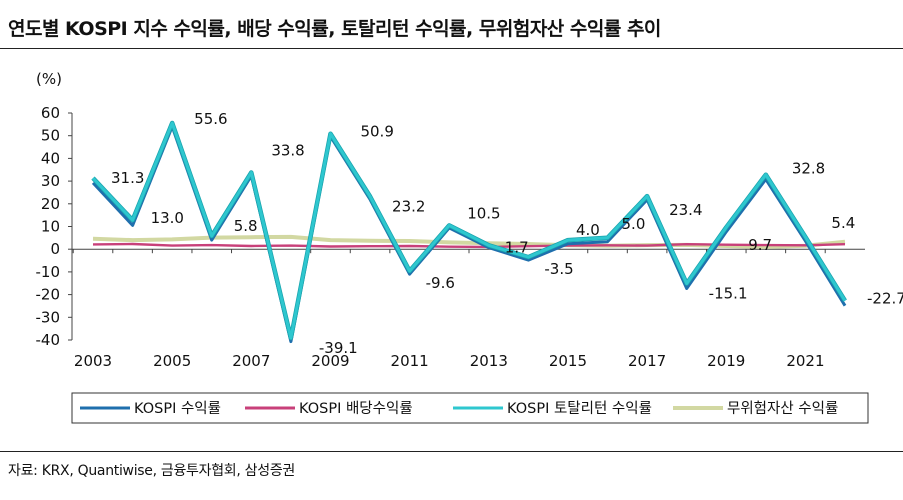  Describe the element at coordinates (728, 293) in the screenshot. I see `data-label: -15.1` at that location.